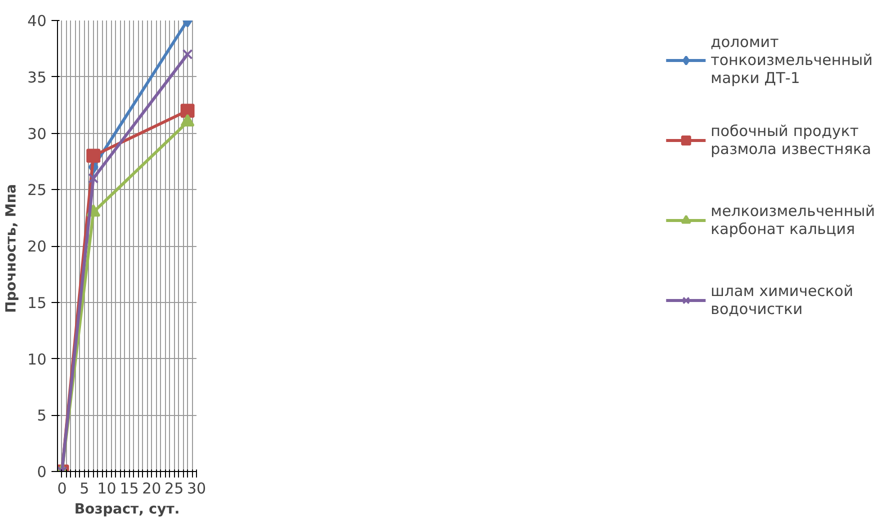 The width and height of the screenshot is (890, 526). What do you see at coordinates (37, 247) in the screenshot?
I see `y-tick-label: 20` at bounding box center [37, 247].